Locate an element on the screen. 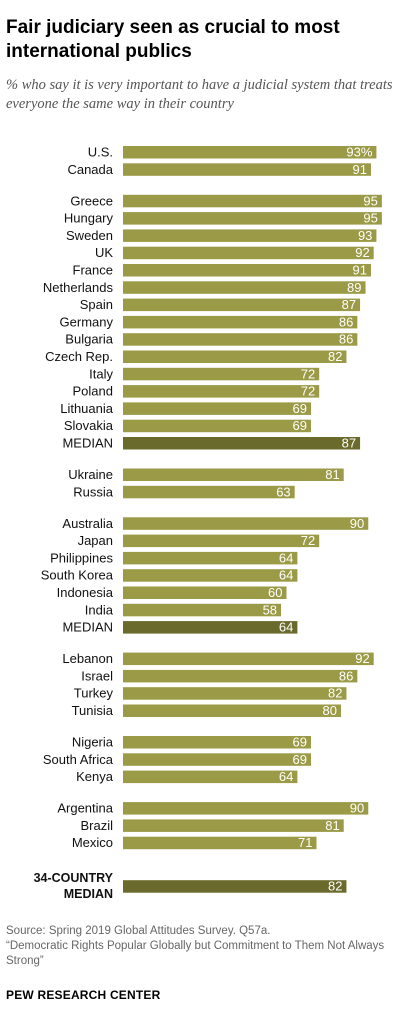 This screenshot has height=1024, width=400. value-label-u-s: 93% is located at coordinates (359, 152).